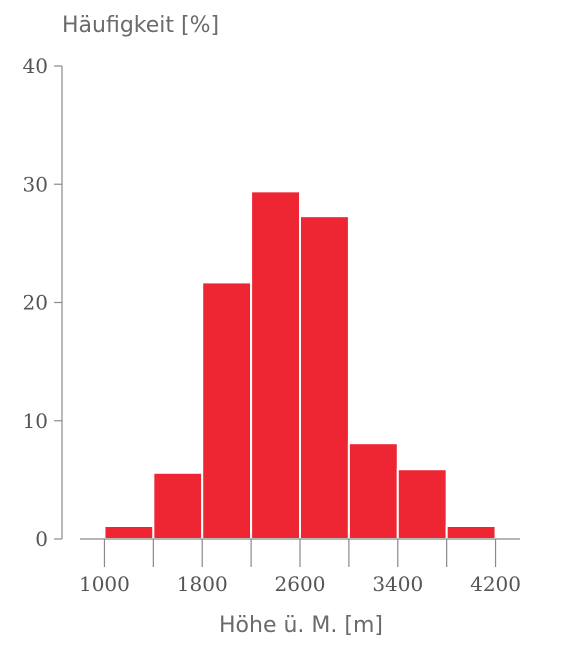 Image resolution: width=582 pixels, height=651 pixels. I want to click on y-tick-label: 20, so click(35, 303).